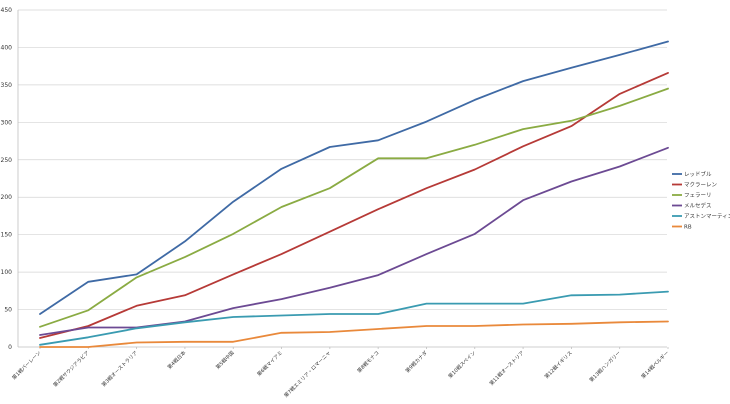  What do you see at coordinates (701, 185) in the screenshot?
I see `legend-label: マクラーレン` at bounding box center [701, 185].